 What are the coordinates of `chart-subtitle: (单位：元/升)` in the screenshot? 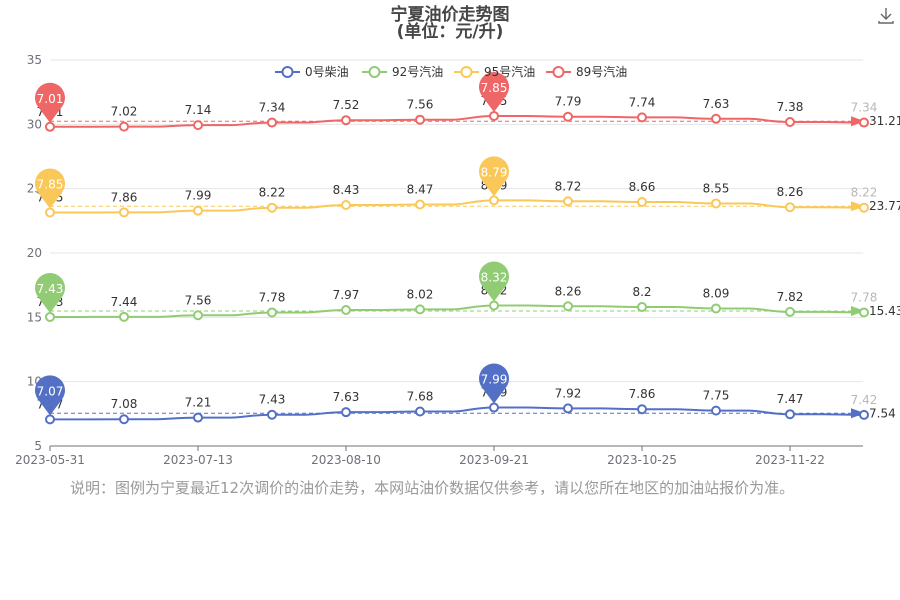 It's located at (450, 31).